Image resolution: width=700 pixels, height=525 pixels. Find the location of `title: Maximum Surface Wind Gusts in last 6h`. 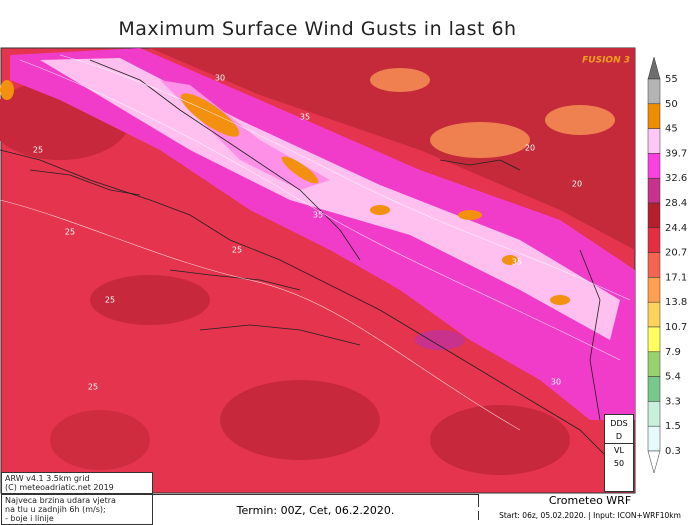

title: Maximum Surface Wind Gusts in last 6h is located at coordinates (317, 29).